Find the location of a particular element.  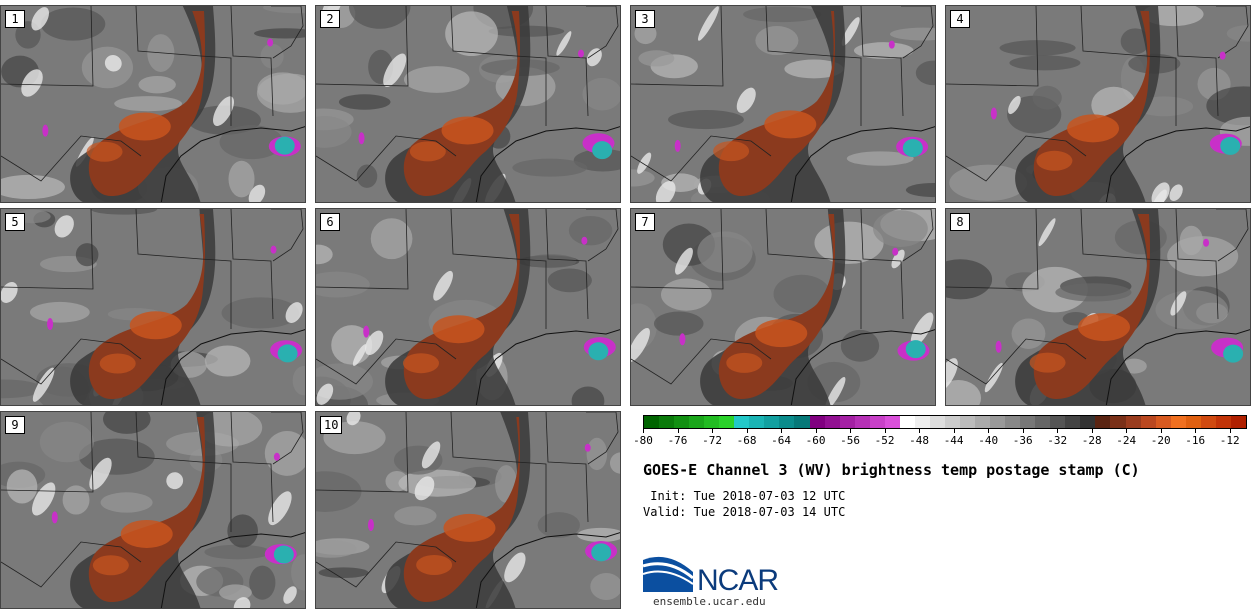

panel-number-label: 9 is located at coordinates (15, 425).